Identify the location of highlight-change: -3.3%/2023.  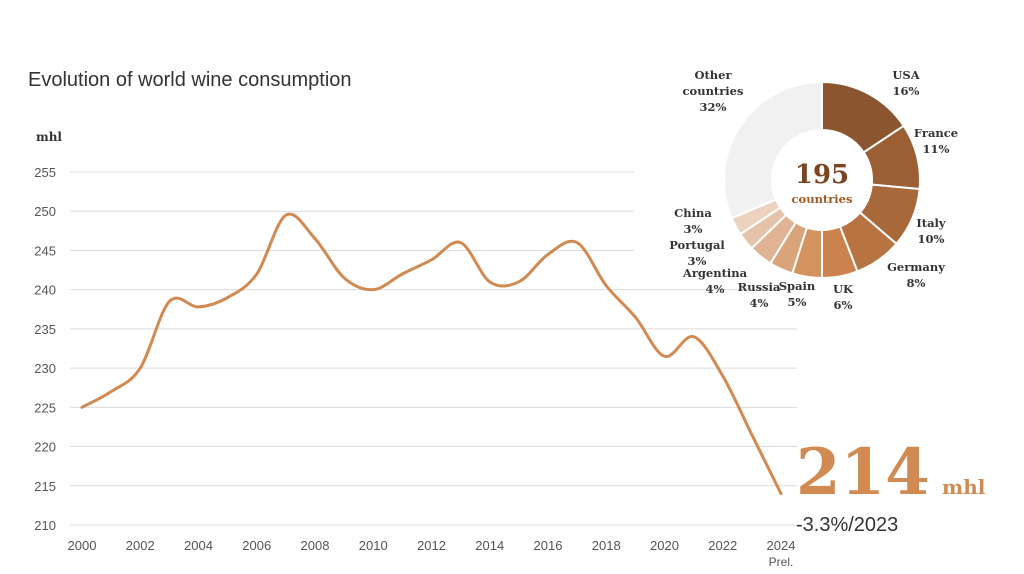
(847, 525).